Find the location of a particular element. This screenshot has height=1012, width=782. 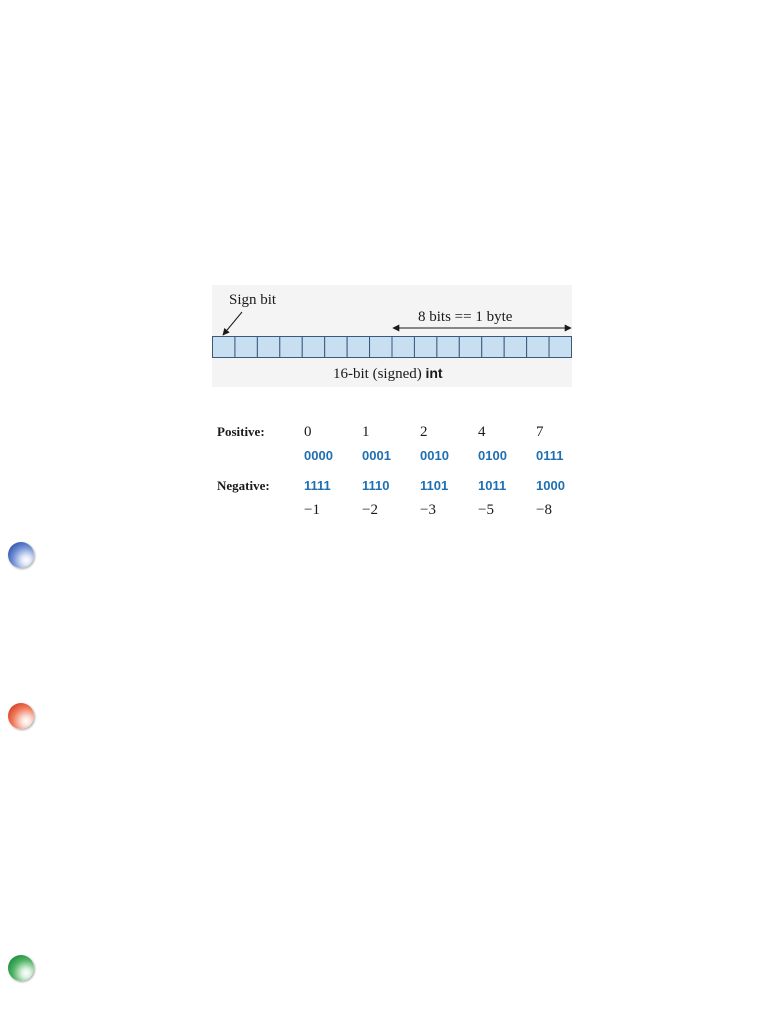

negative-decimal-cell: −2 is located at coordinates (370, 510).